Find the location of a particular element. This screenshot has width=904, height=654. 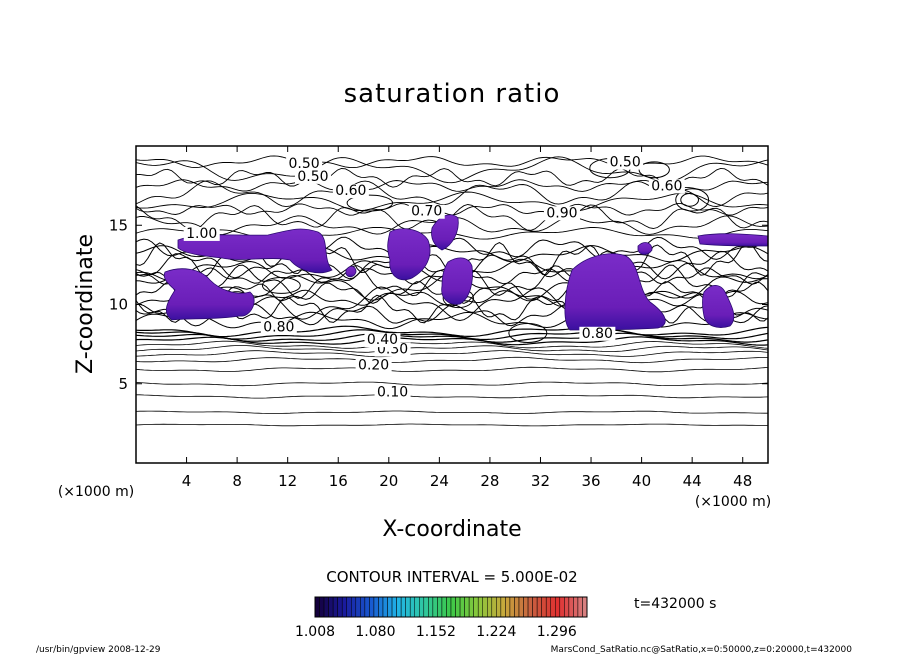

x-tick-label: 8 is located at coordinates (237, 481).